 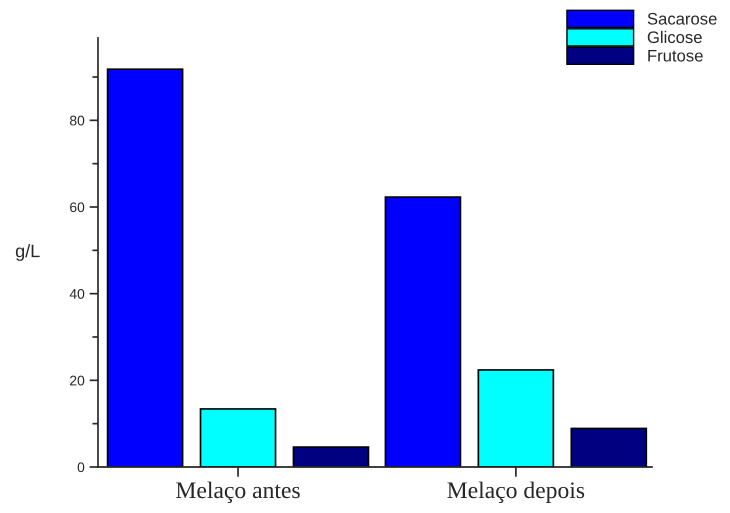 I want to click on y-tick-label: 80, so click(x=77, y=121).